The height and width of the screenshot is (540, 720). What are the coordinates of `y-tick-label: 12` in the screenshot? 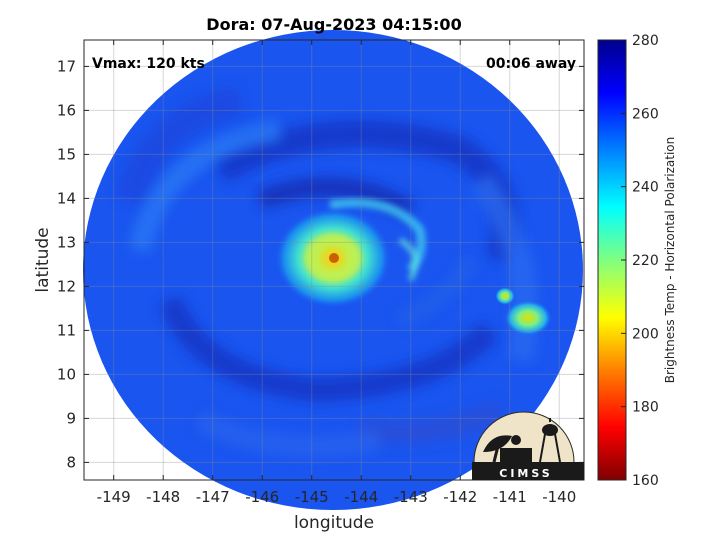 It's located at (66, 286).